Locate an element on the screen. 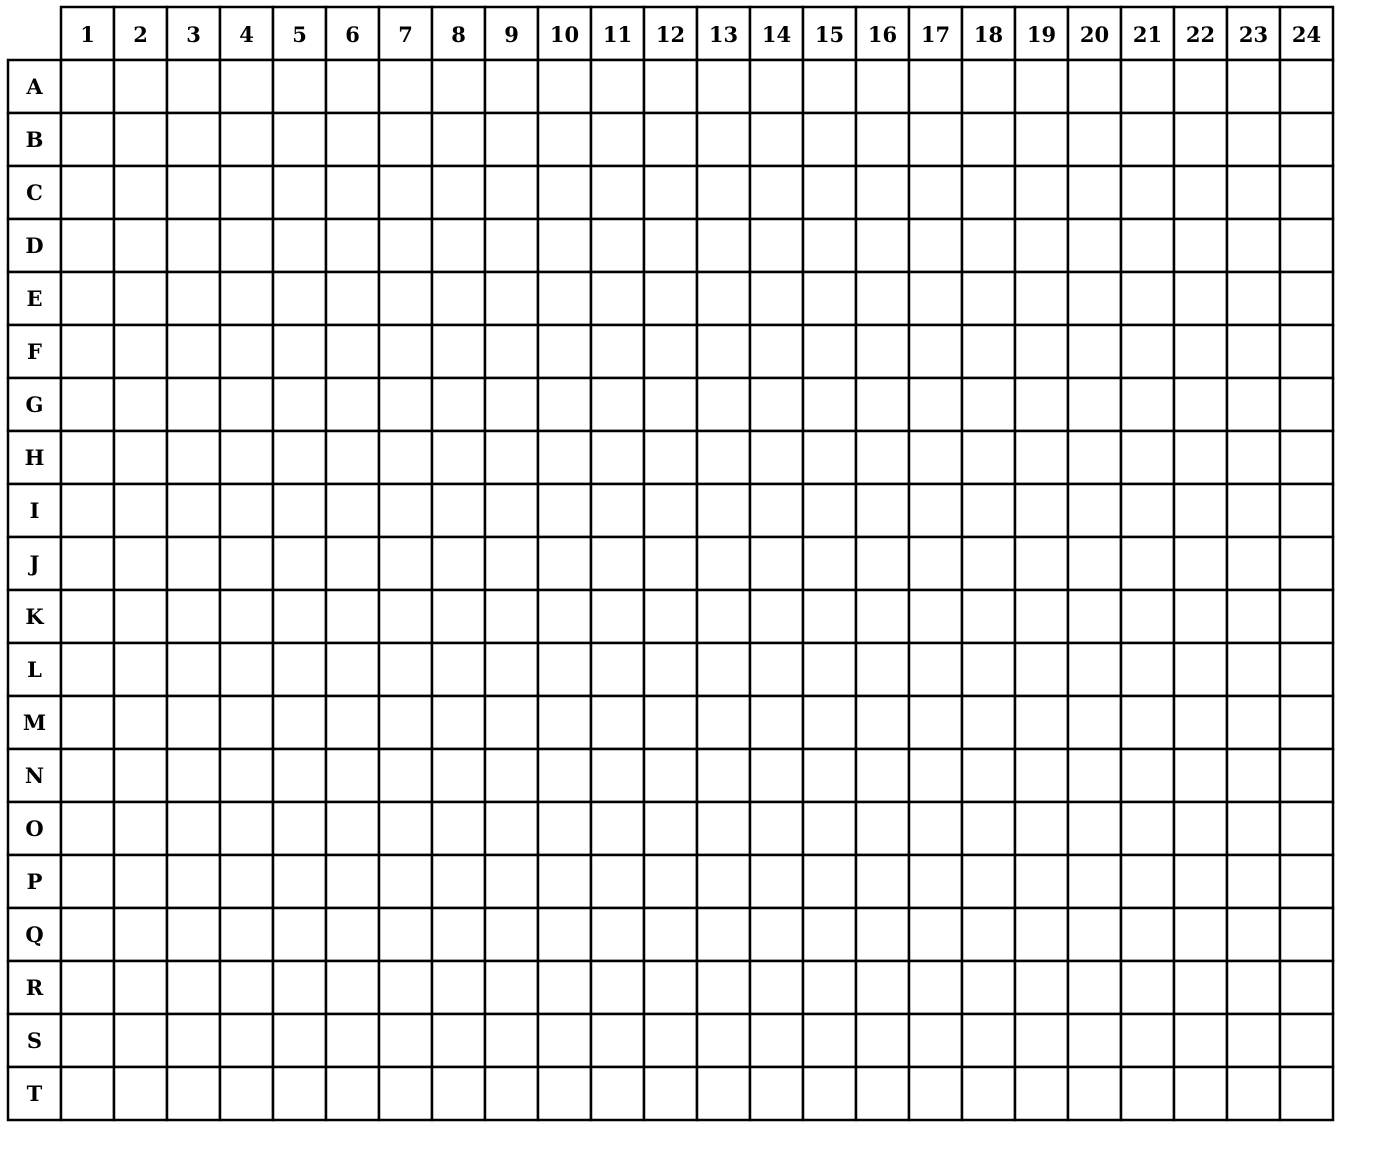  row-header: H is located at coordinates (35, 457).